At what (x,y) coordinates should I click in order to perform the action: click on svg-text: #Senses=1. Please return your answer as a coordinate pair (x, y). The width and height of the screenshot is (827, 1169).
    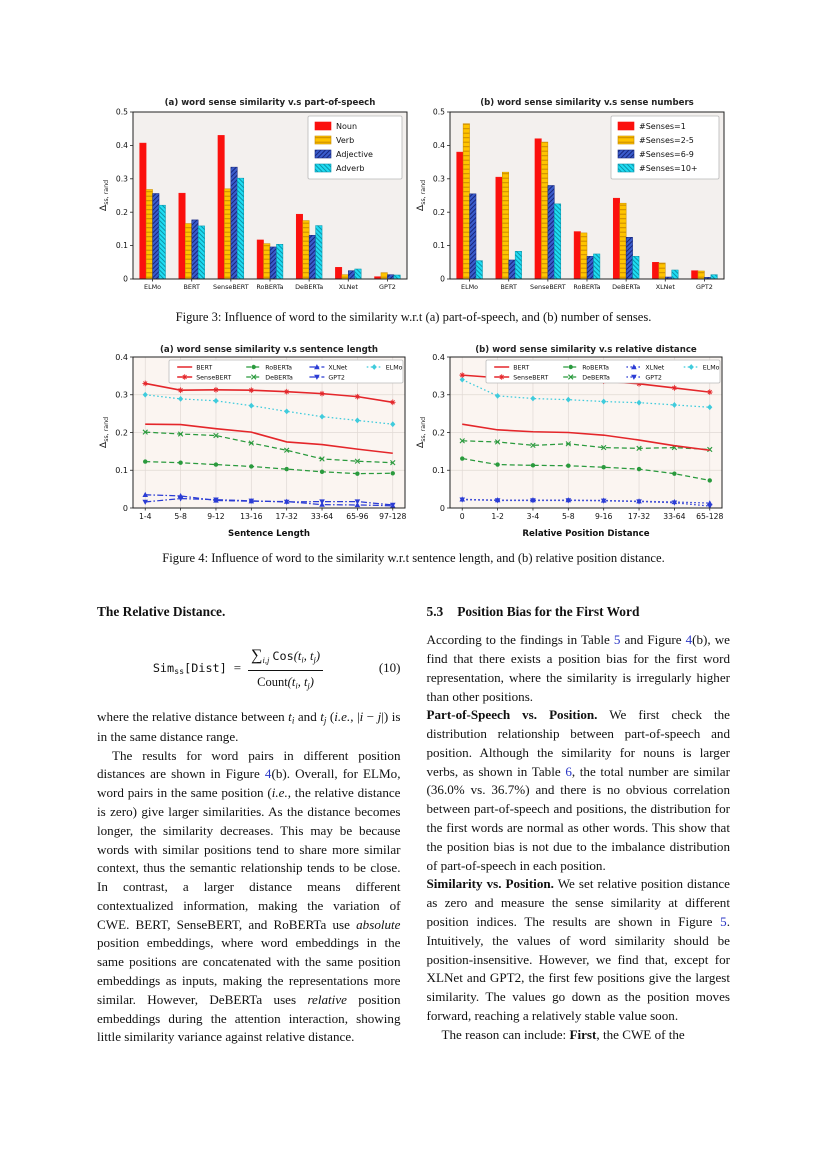
    Looking at the image, I should click on (662, 126).